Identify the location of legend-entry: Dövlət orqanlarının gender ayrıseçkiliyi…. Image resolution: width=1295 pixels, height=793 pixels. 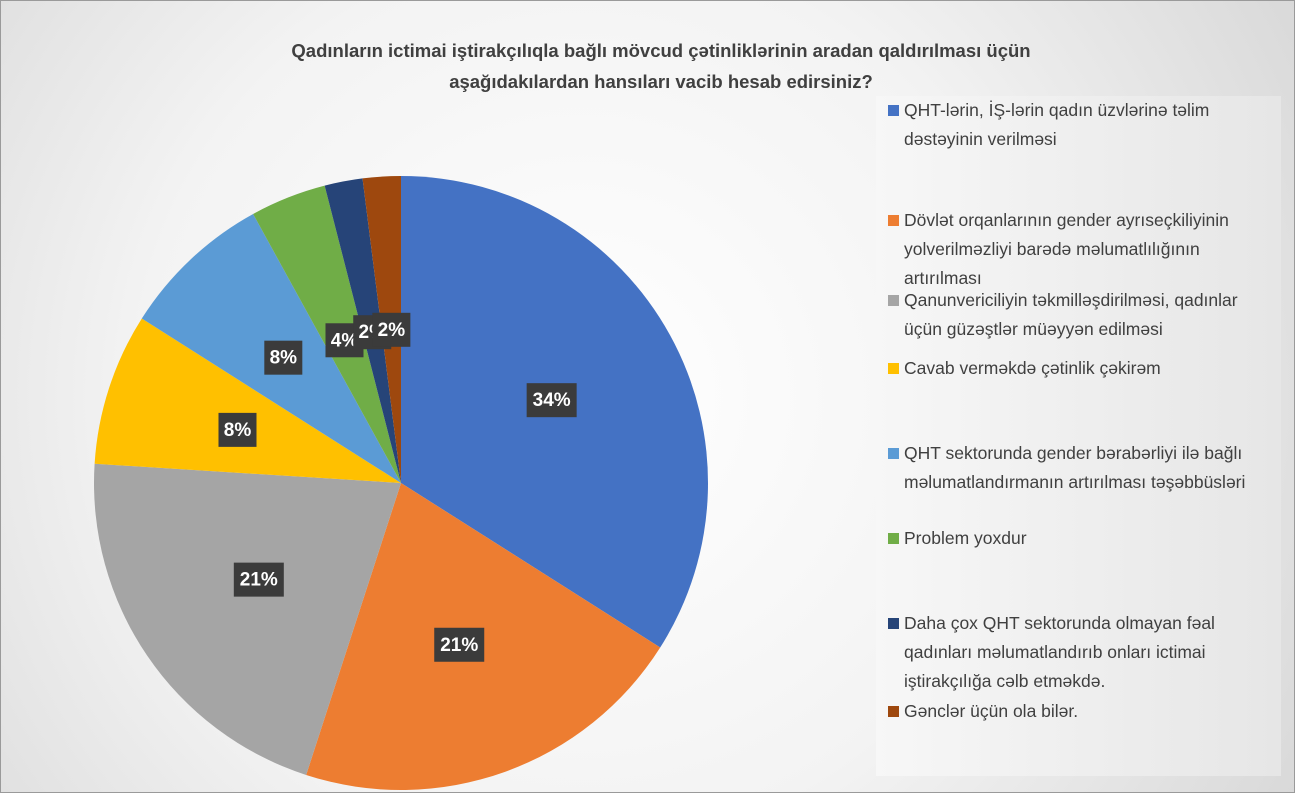
(1078, 249).